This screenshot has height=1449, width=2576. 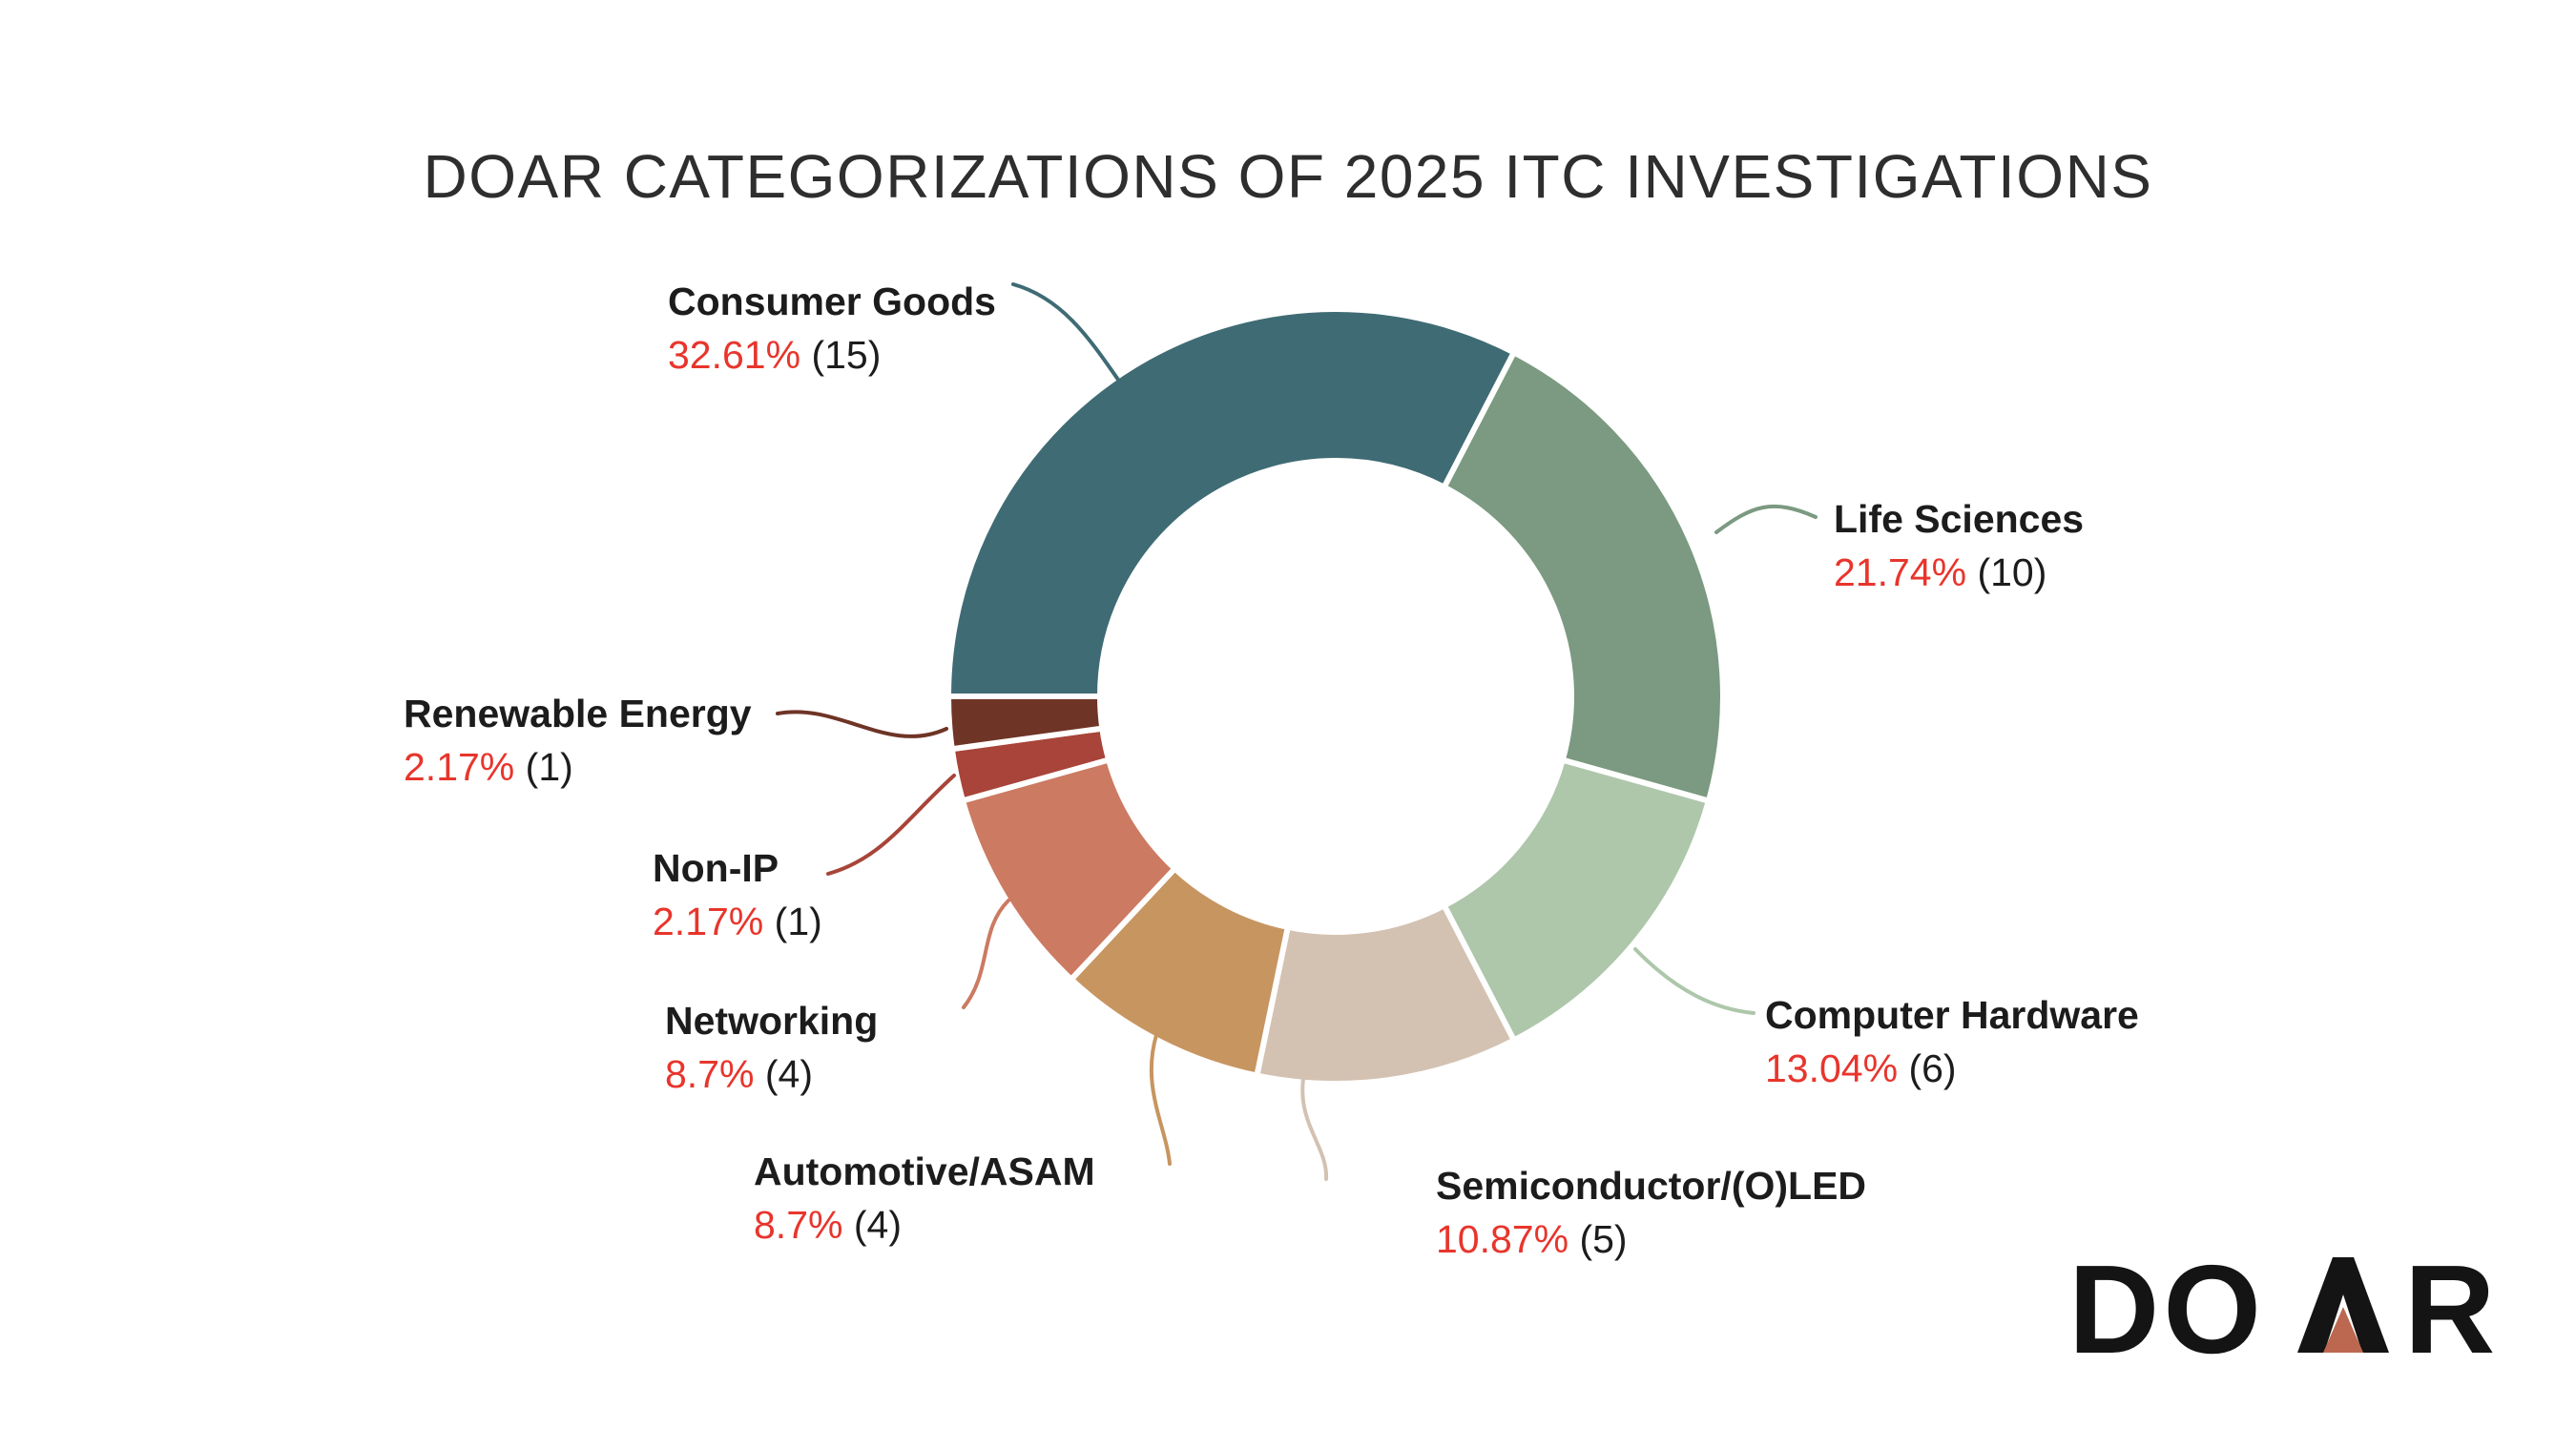 I want to click on logo-text-do: DO, so click(x=2166, y=1309).